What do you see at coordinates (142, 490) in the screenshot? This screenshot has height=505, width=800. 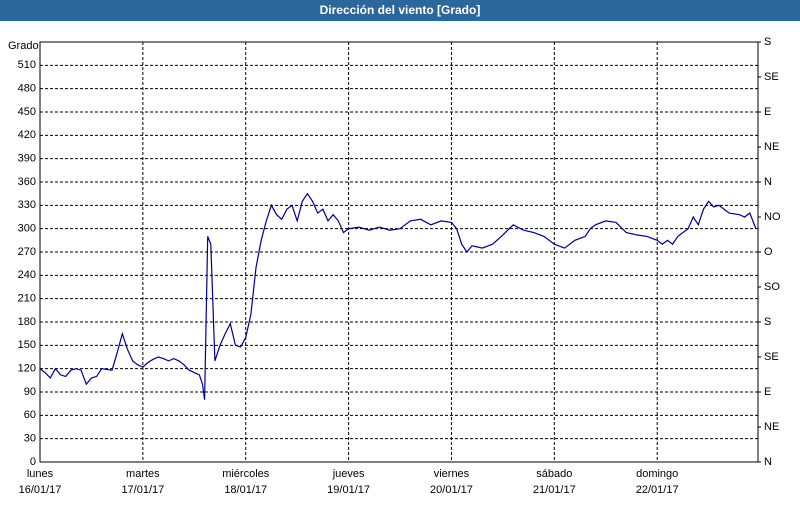 I see `x-tick-date: 17/01/17` at bounding box center [142, 490].